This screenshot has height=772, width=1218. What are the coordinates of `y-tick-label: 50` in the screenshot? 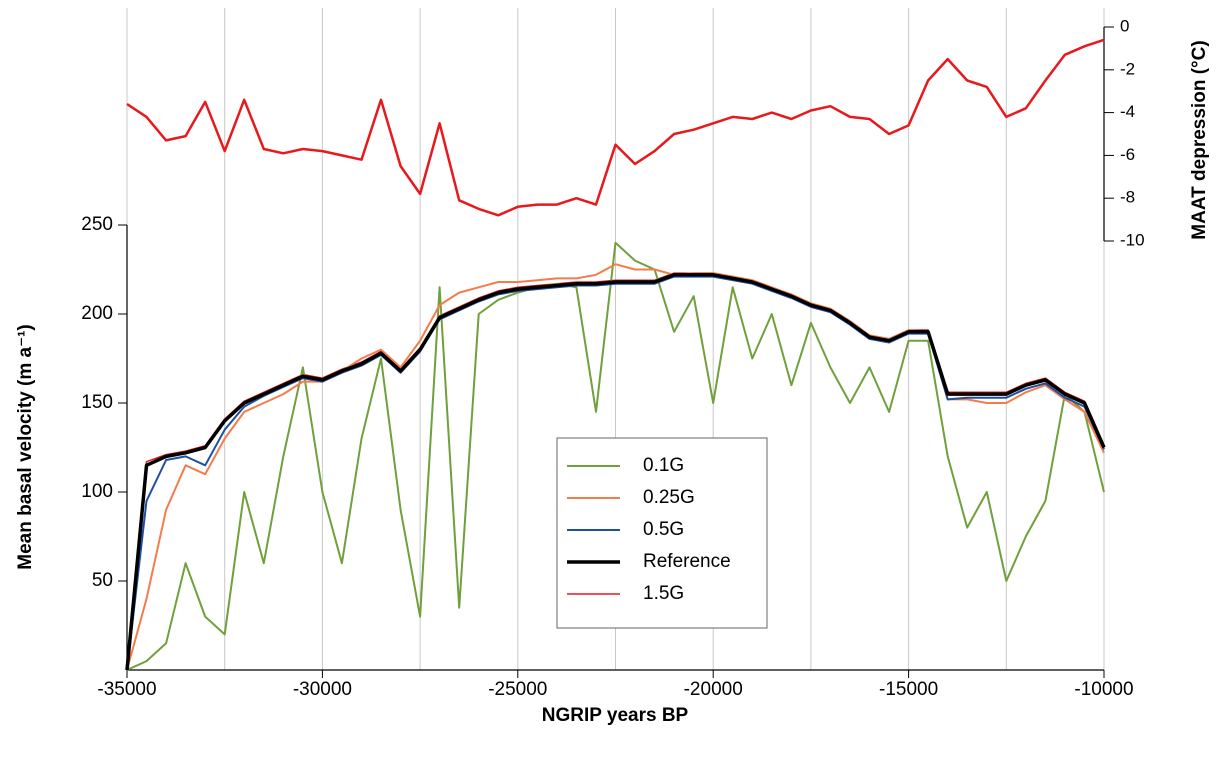 It's located at (102, 580).